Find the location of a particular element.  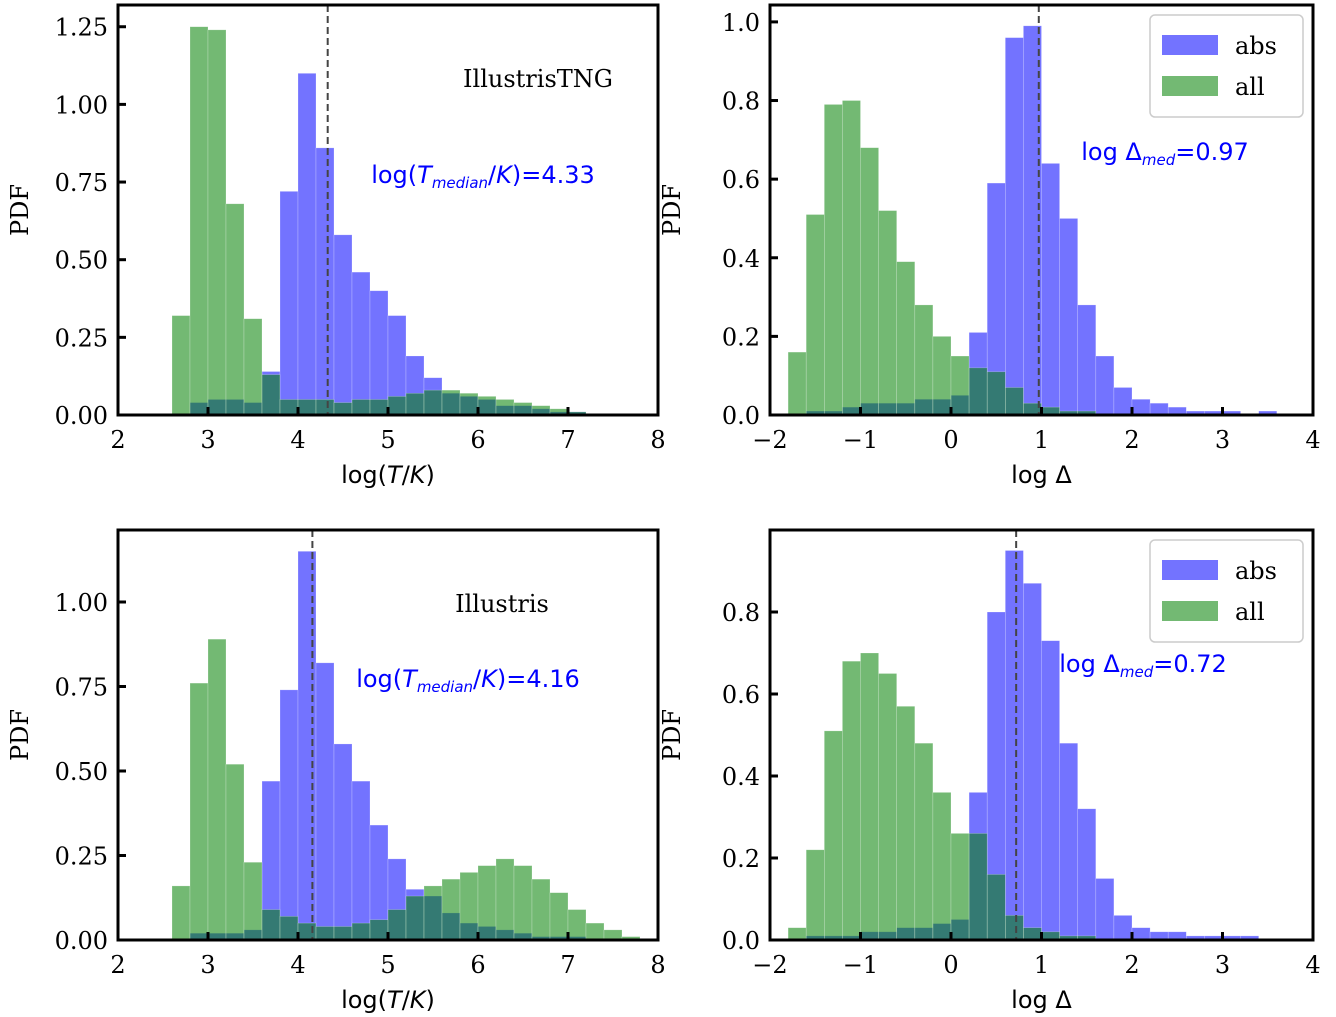

text-part: med is located at coordinates (1159, 160).